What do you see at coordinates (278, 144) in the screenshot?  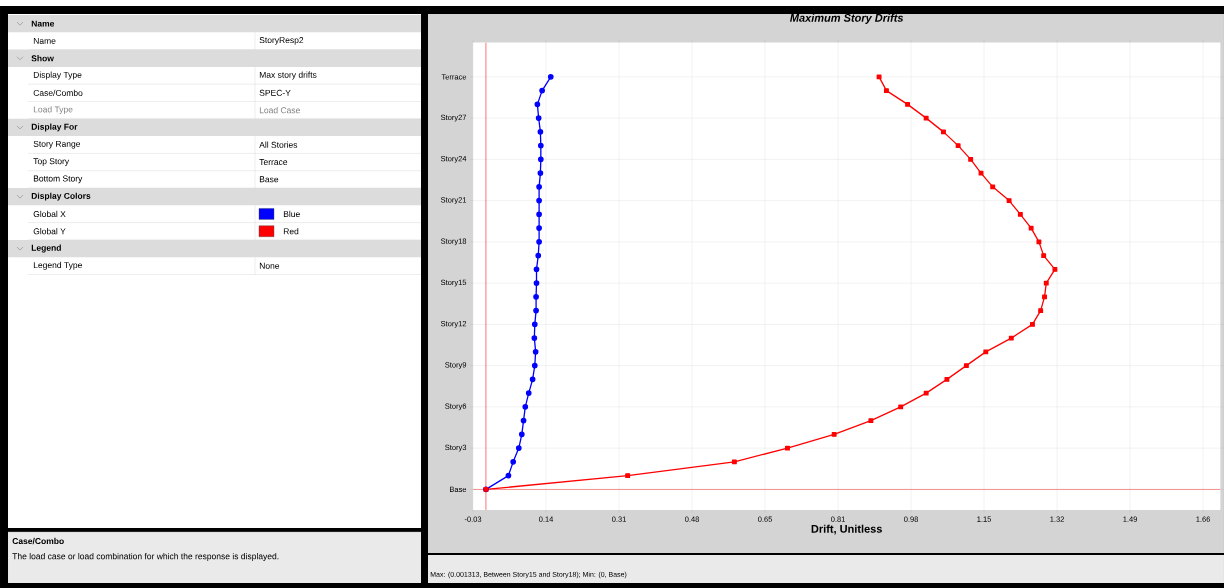 I see `text: All Stories` at bounding box center [278, 144].